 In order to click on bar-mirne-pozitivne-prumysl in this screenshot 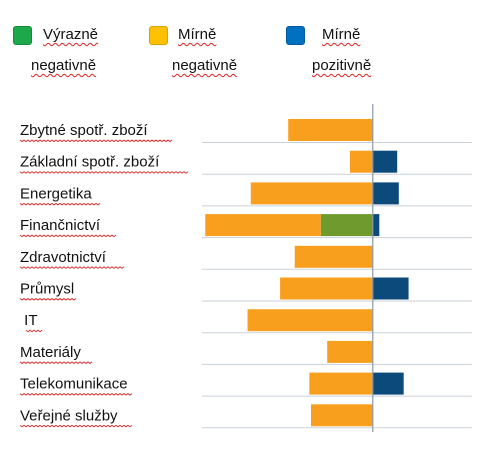, I will do `click(390, 288)`.